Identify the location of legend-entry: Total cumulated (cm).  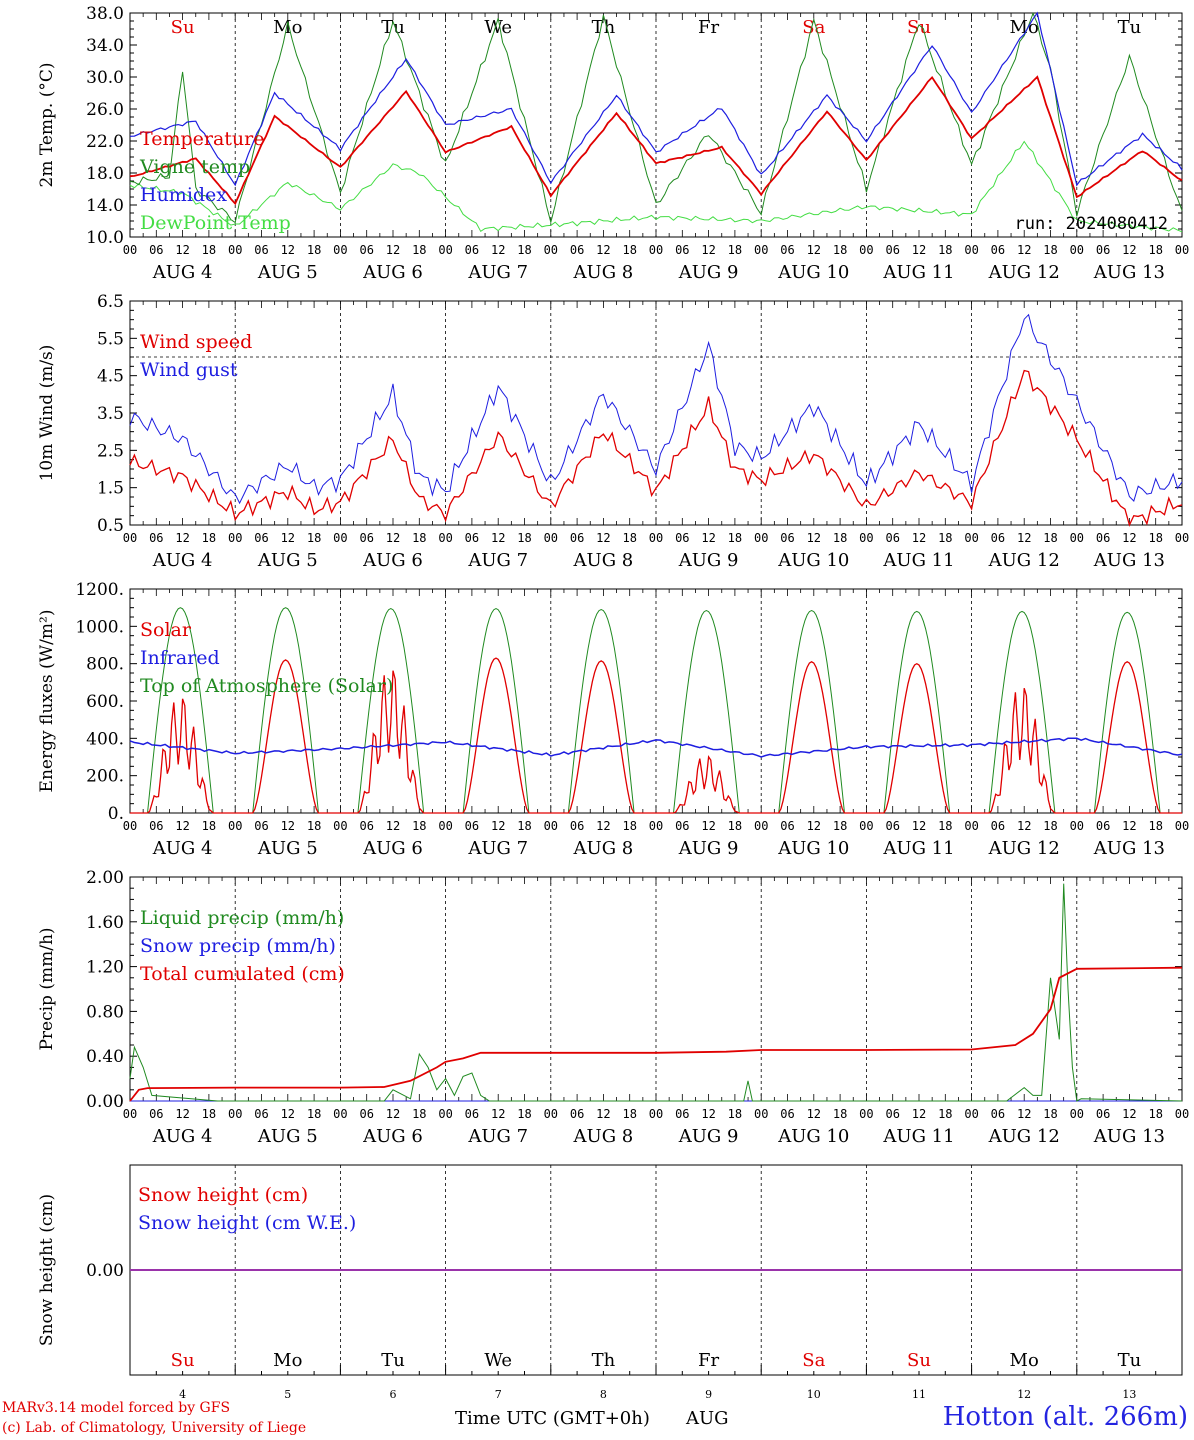
(242, 974).